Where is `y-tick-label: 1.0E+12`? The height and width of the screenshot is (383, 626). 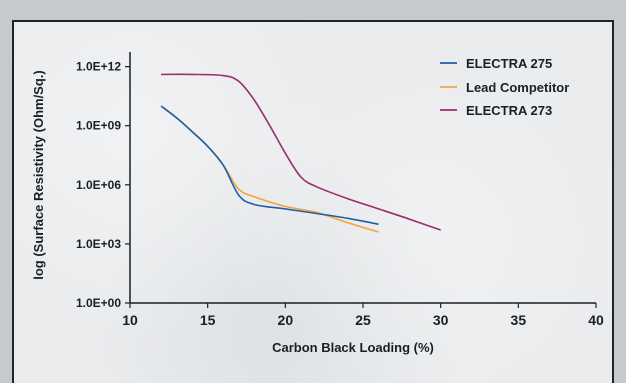
y-tick-label: 1.0E+12 is located at coordinates (98, 67).